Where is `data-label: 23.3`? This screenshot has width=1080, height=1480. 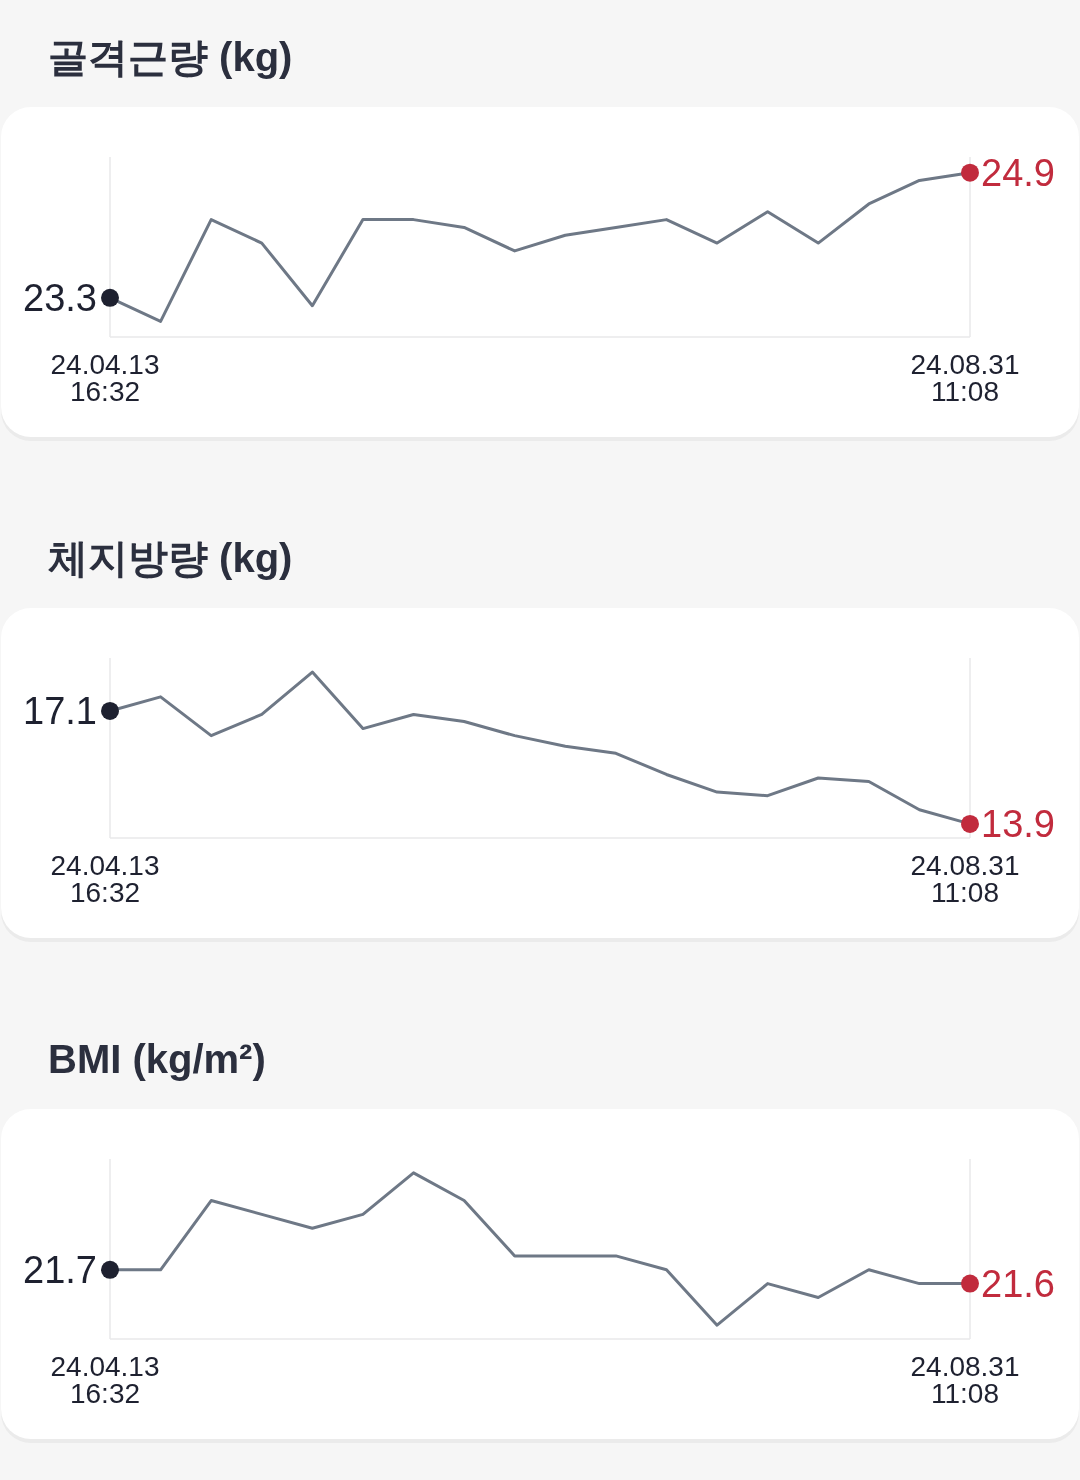
data-label: 23.3 is located at coordinates (60, 297).